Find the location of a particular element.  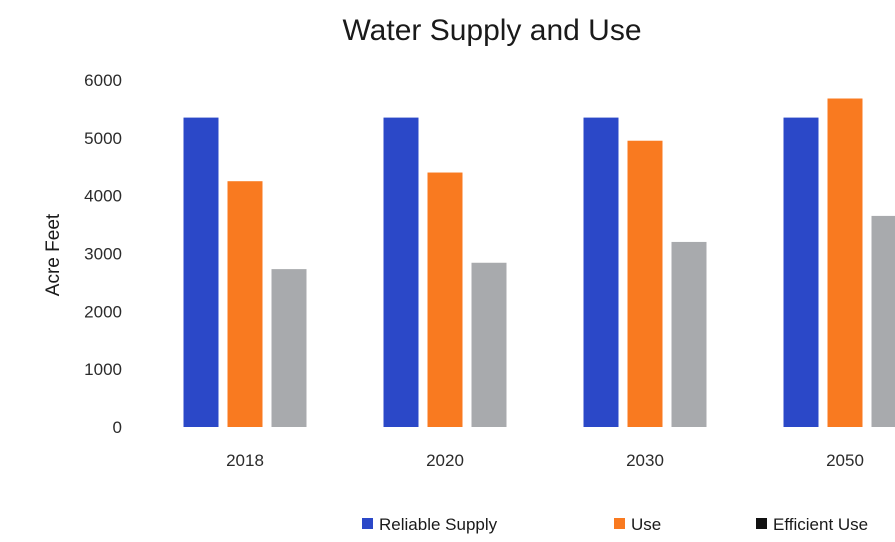

bar-reliable-supply-2020 is located at coordinates (401, 272).